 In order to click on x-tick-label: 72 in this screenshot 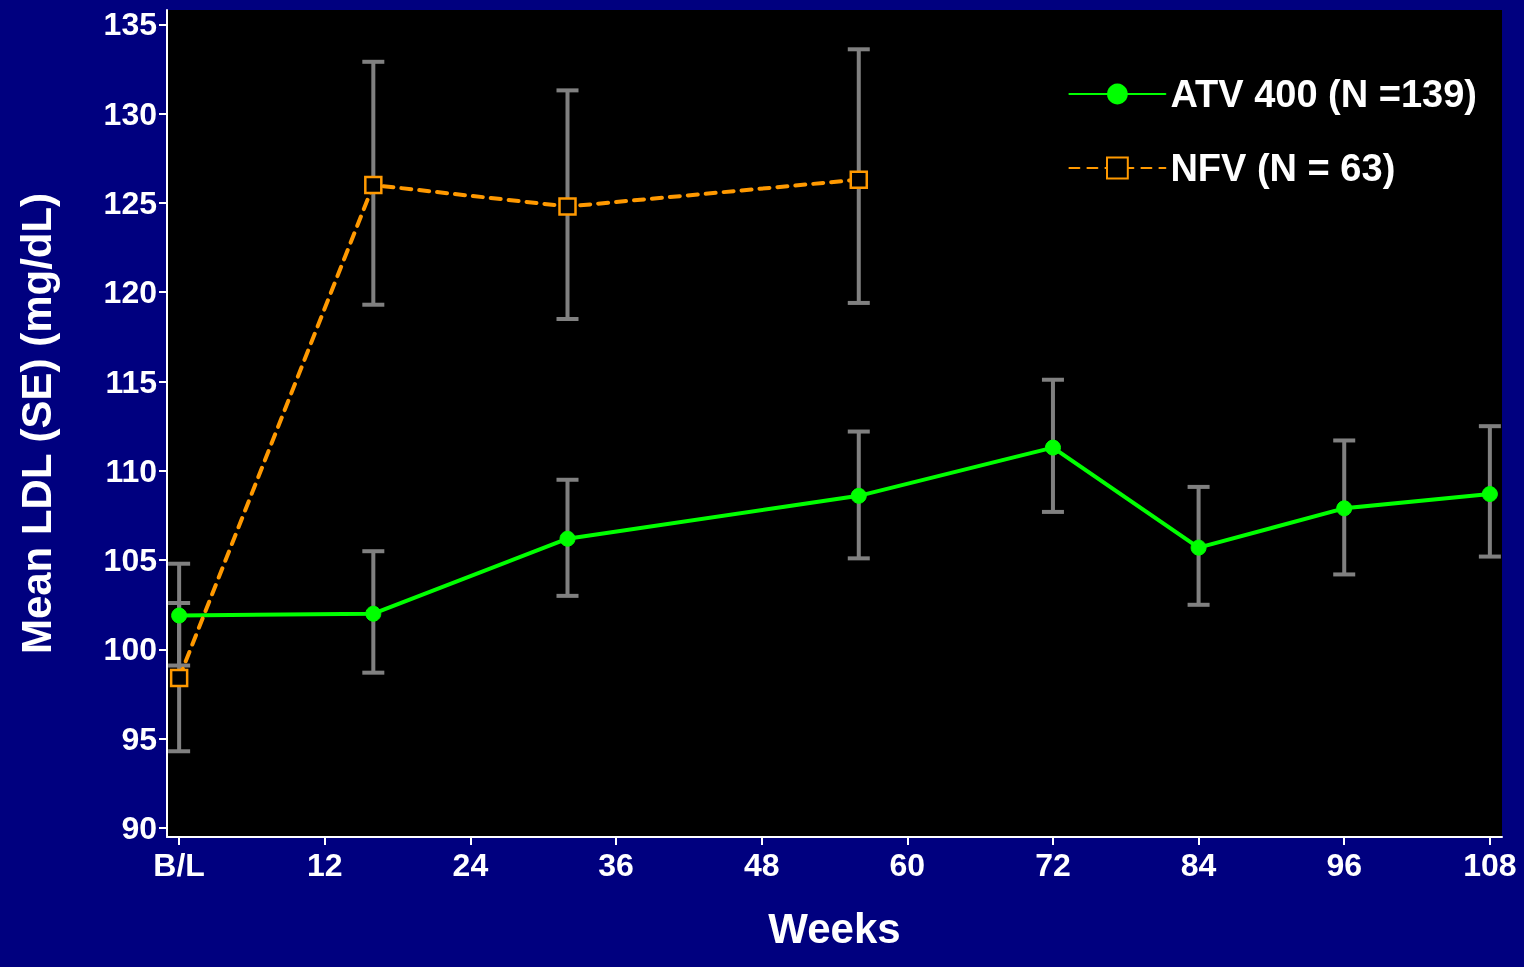, I will do `click(1053, 865)`.